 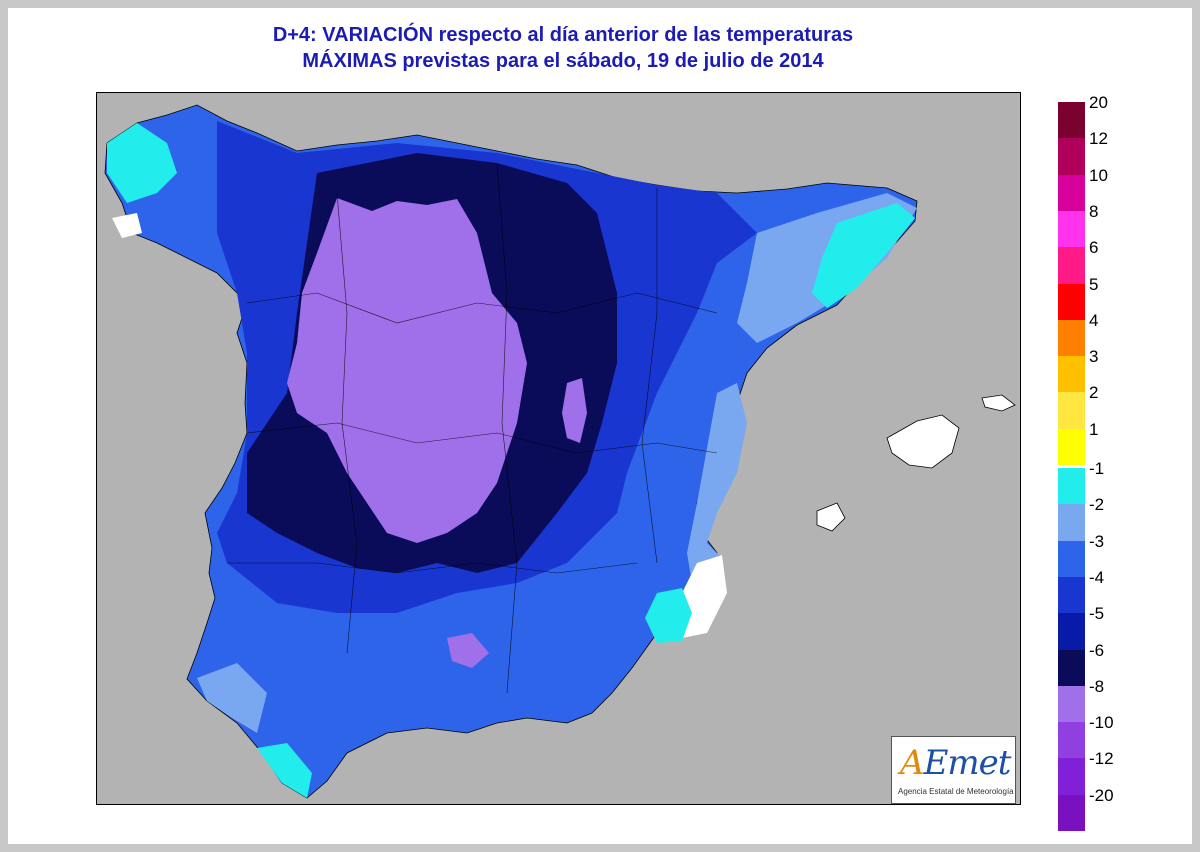 What do you see at coordinates (407, 370) in the screenshot?
I see `zone-minus8-core` at bounding box center [407, 370].